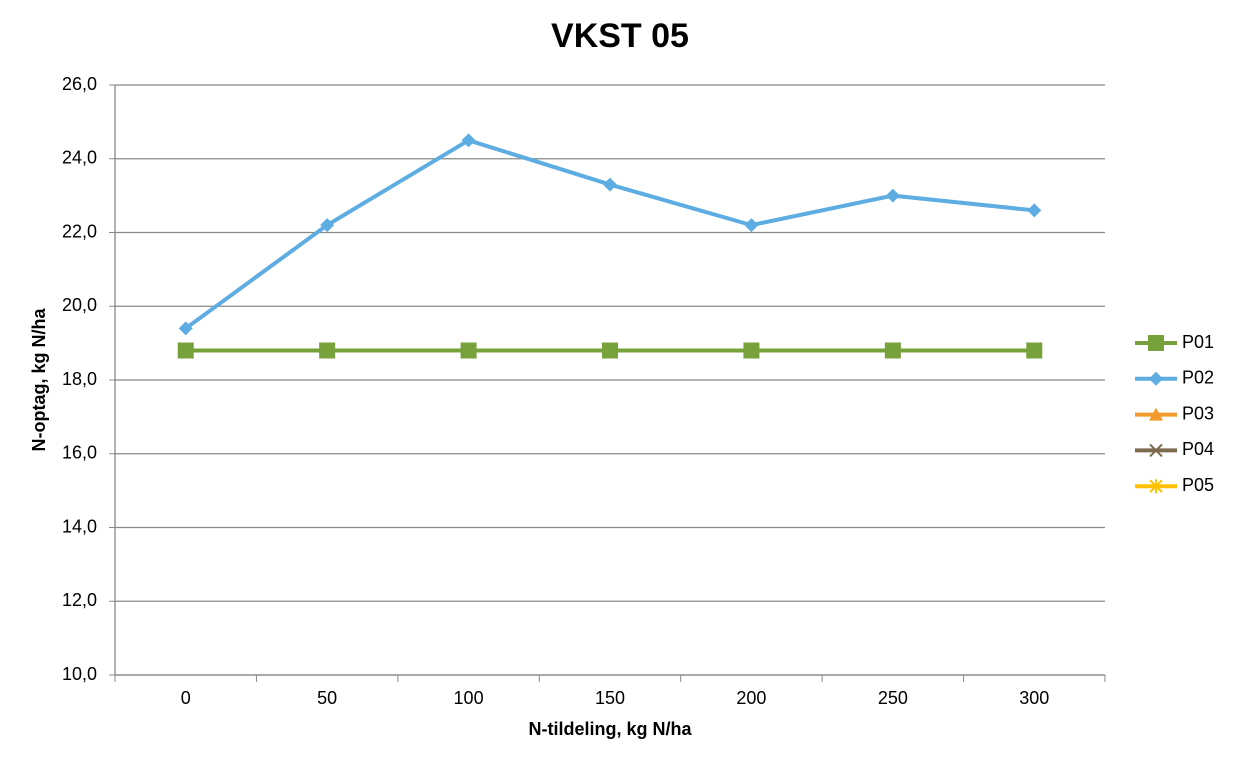  I want to click on x-tick-label: 0, so click(186, 698).